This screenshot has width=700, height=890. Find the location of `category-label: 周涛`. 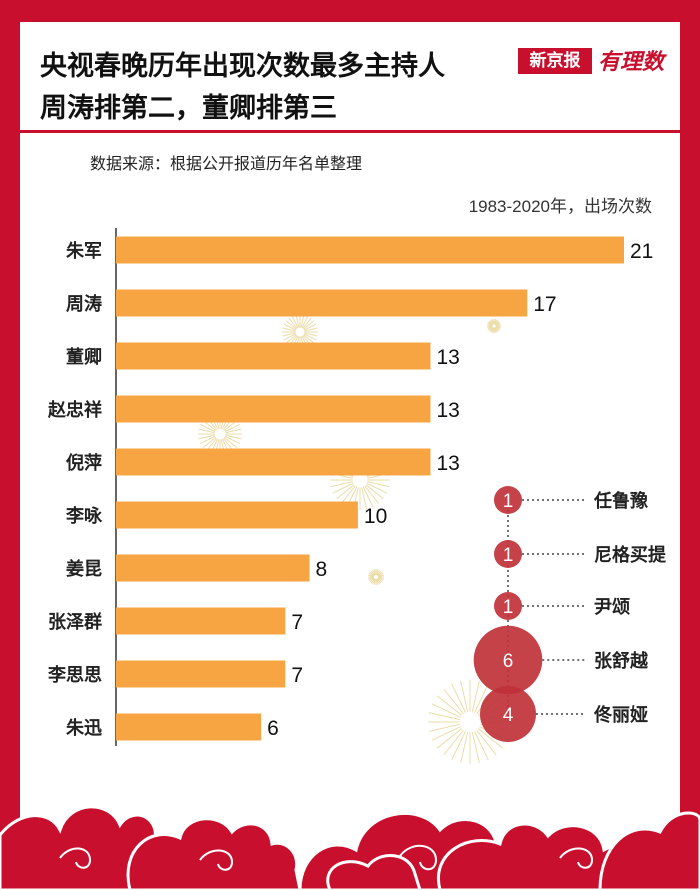

category-label: 周涛 is located at coordinates (84, 304).